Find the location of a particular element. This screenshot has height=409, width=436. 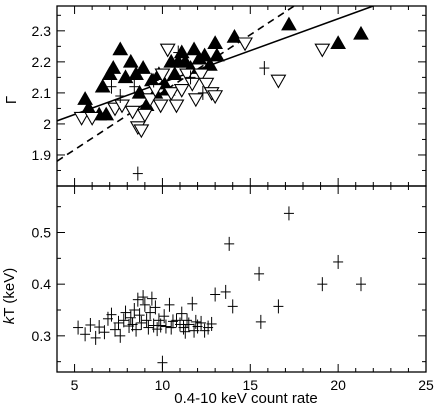

bottom-y-axis-title-rest: T (keV) is located at coordinates (9, 292).